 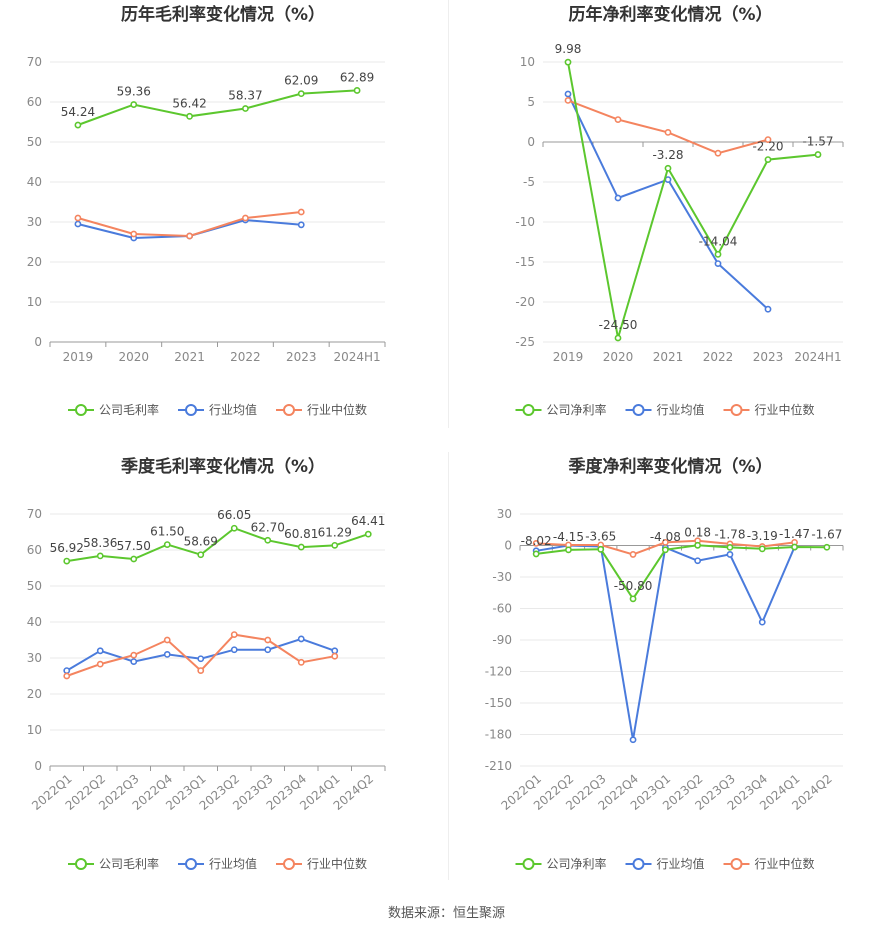 I want to click on x-tick-label: 2019, so click(x=568, y=357).